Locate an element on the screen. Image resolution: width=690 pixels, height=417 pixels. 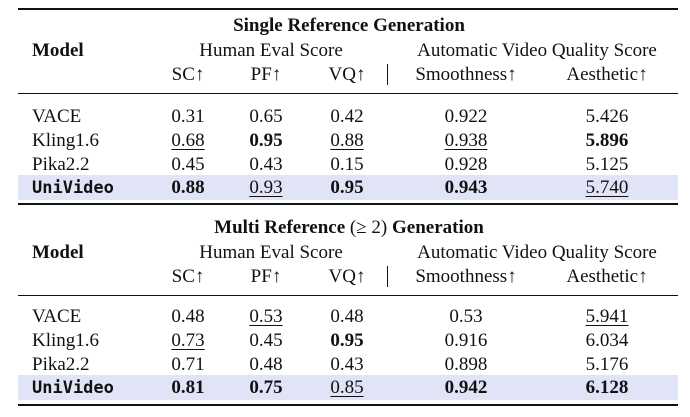
cell-aesthetic: 5.740 is located at coordinates (607, 187).